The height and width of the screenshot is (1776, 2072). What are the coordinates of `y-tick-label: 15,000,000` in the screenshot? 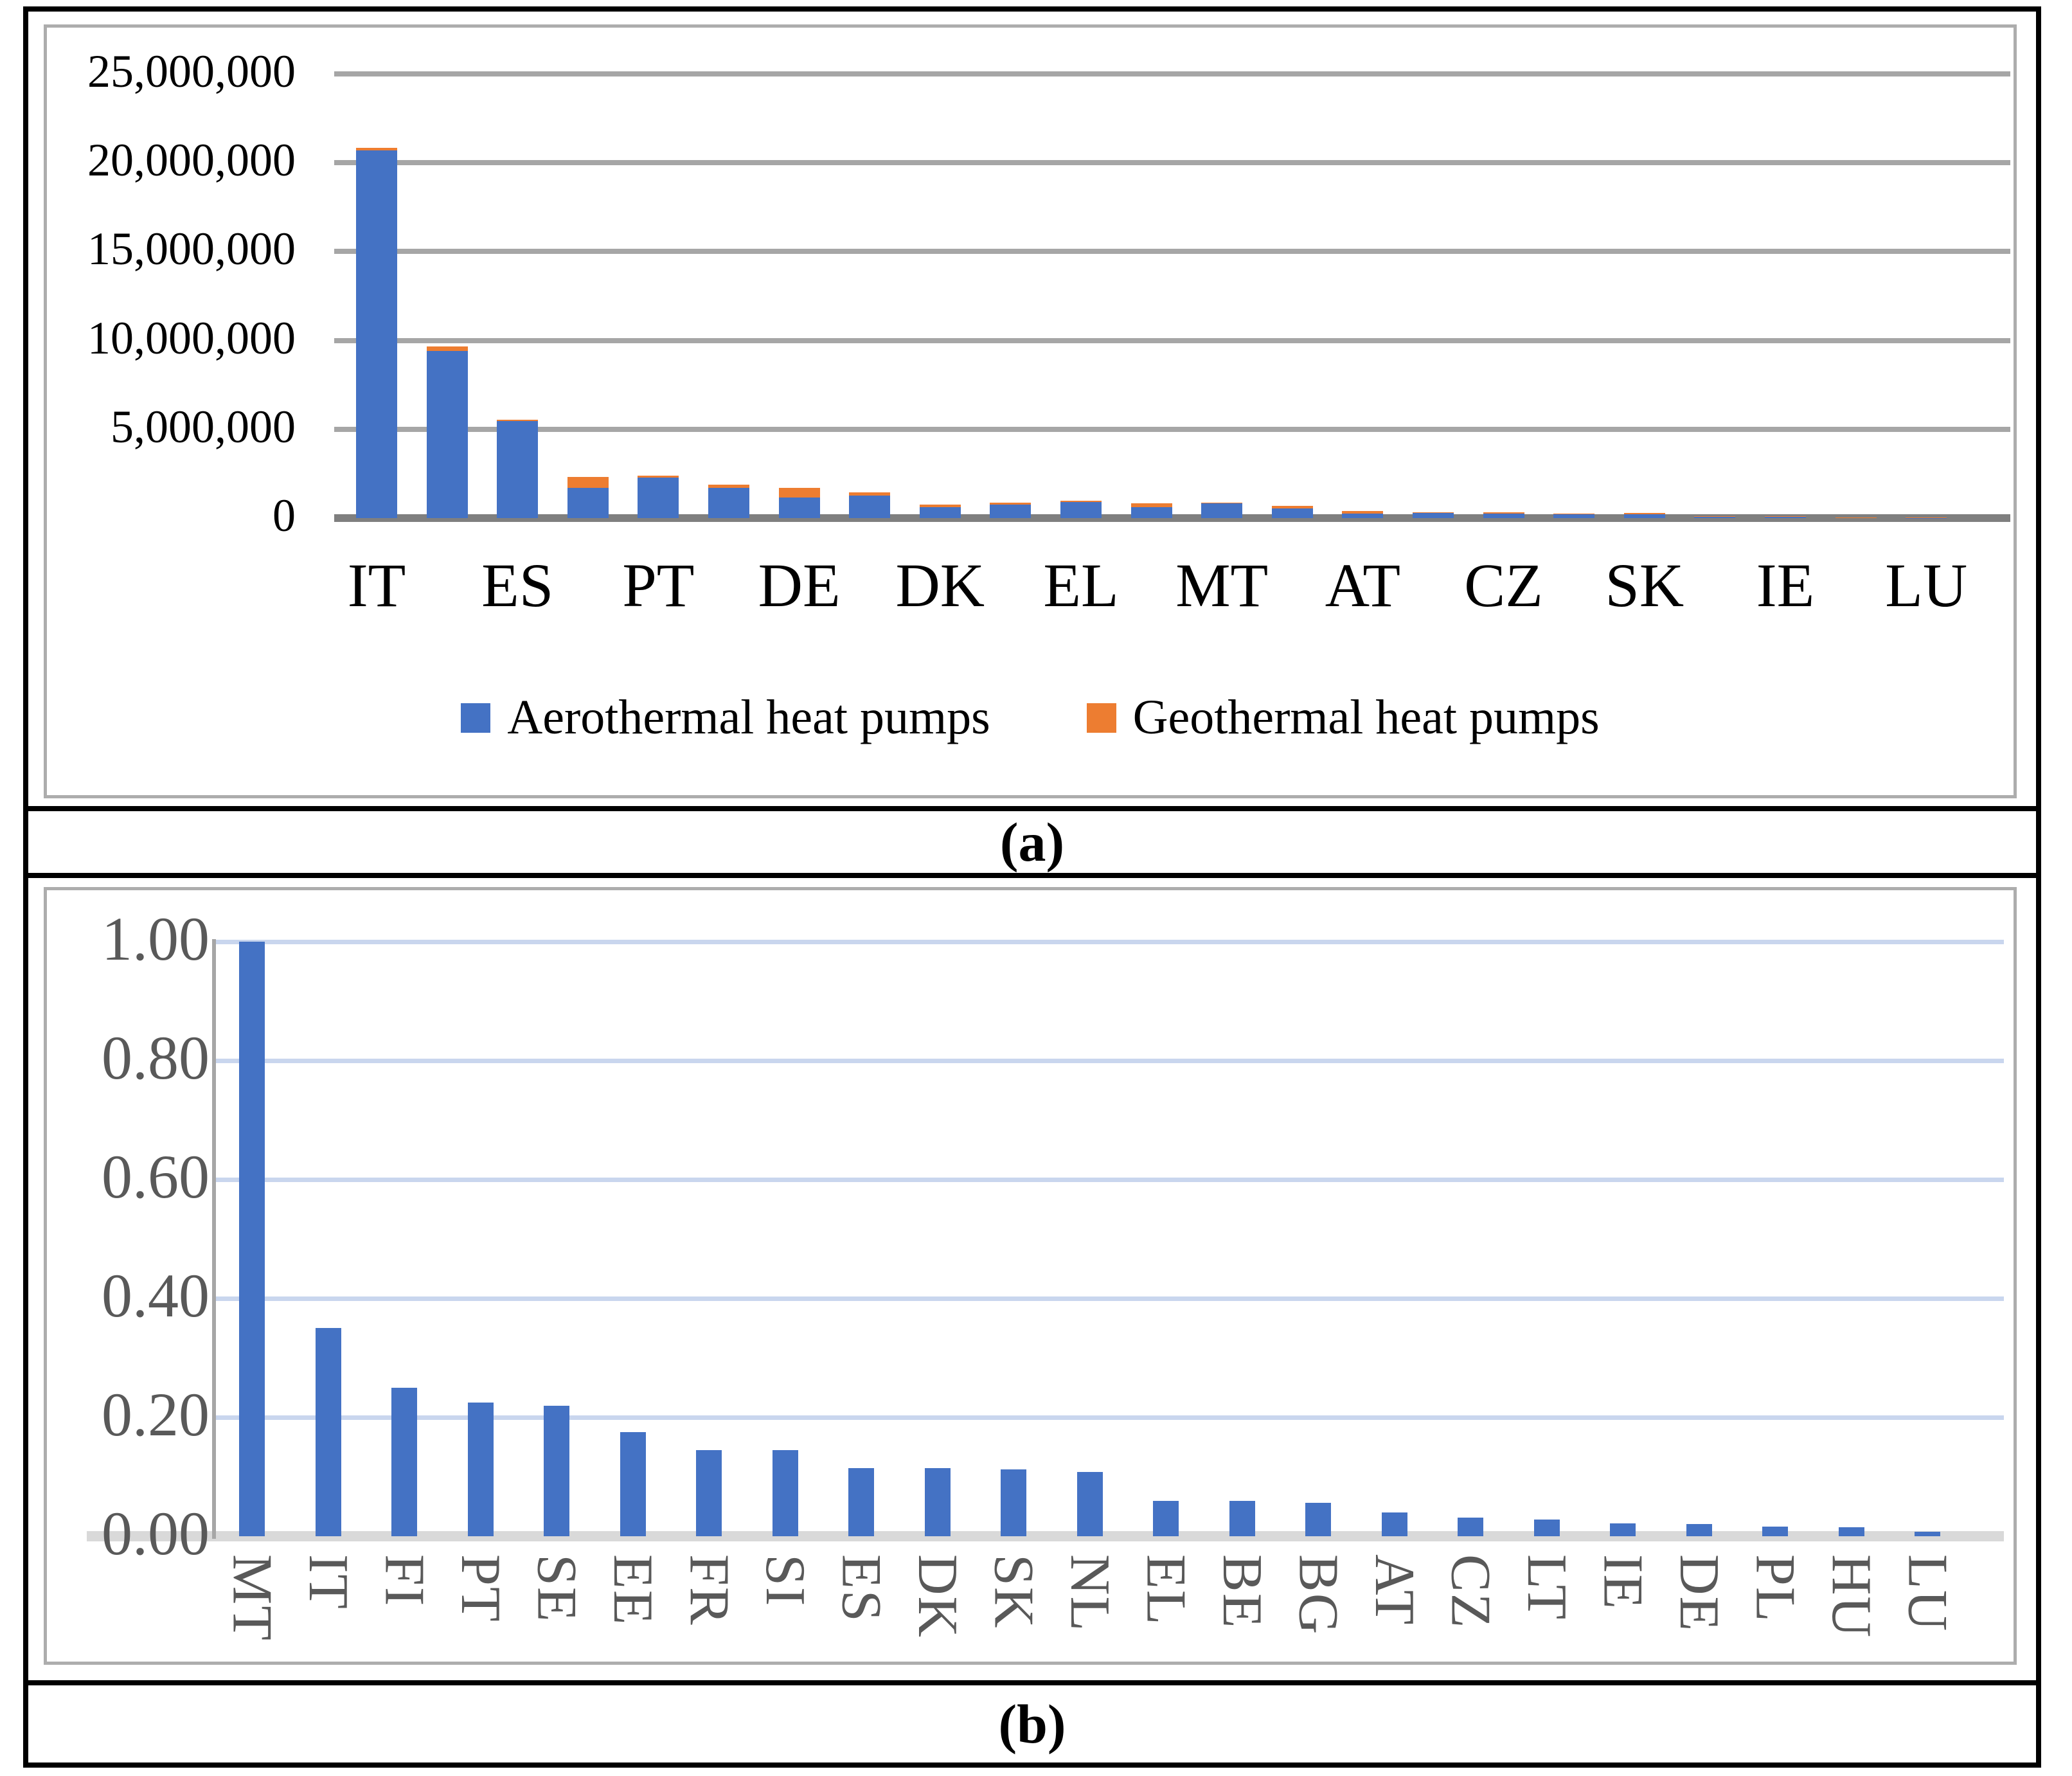 It's located at (191, 249).